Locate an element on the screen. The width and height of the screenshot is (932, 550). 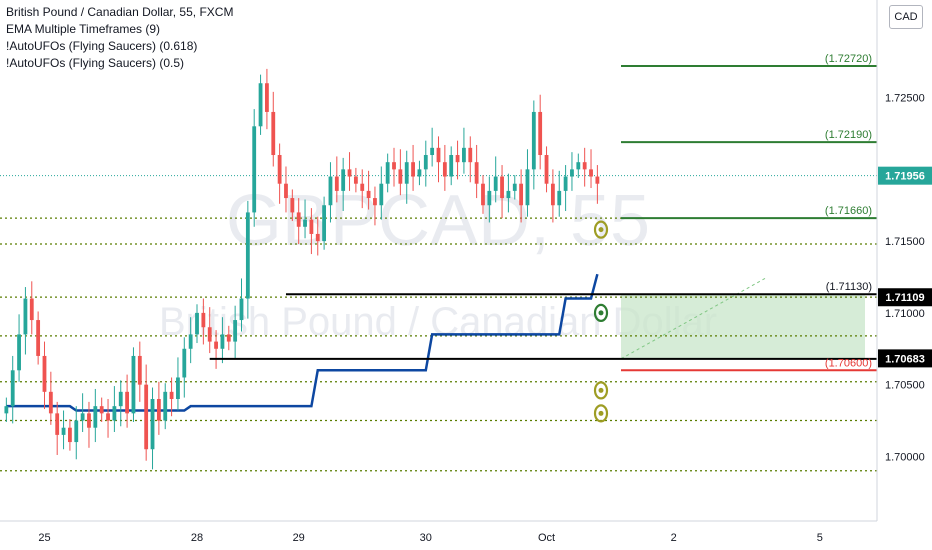
green-level-label: (1.72720) is located at coordinates (848, 59).